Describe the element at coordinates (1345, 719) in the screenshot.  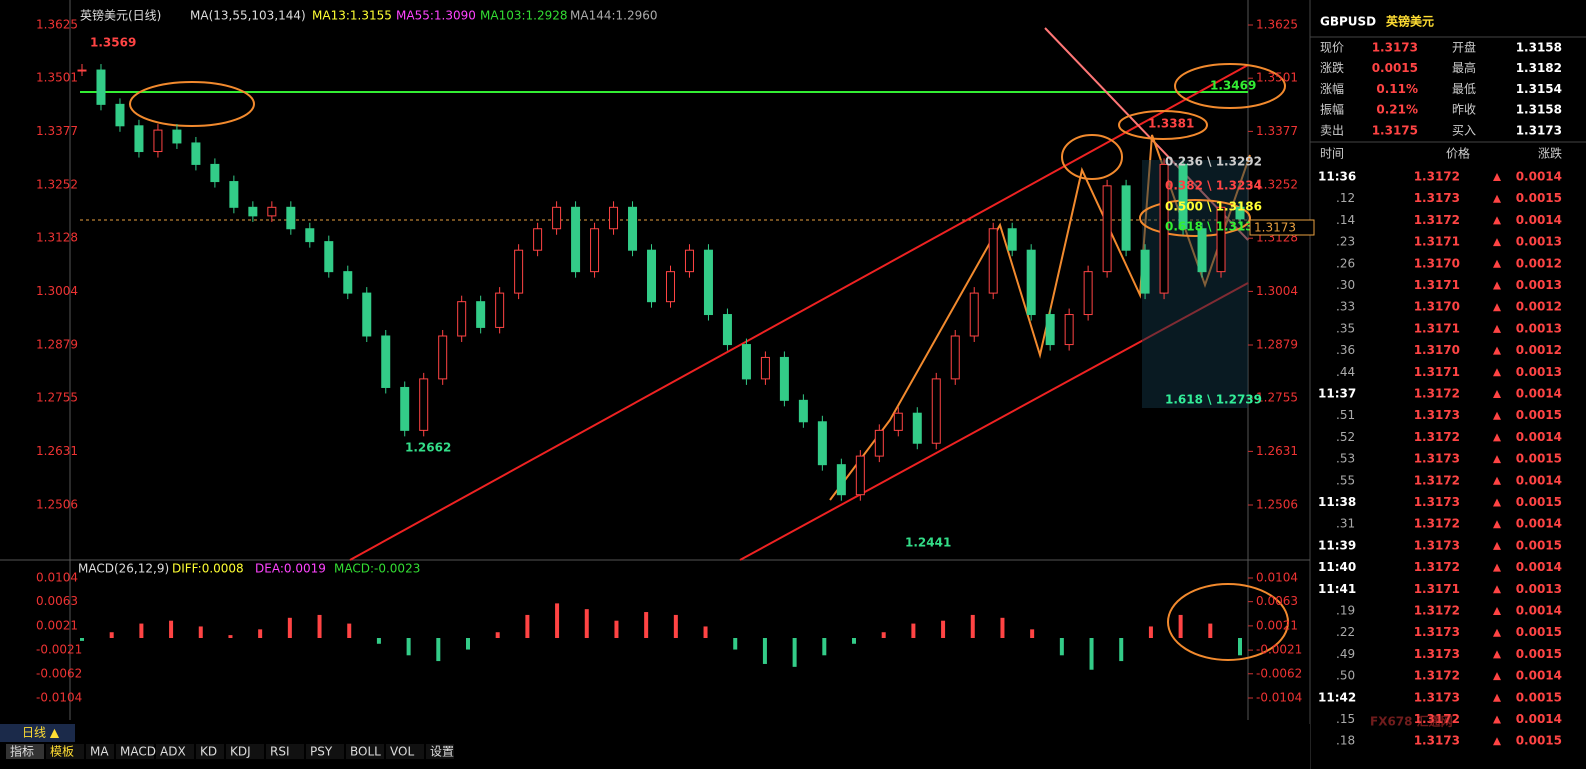
I see `tick-time: .15` at that location.